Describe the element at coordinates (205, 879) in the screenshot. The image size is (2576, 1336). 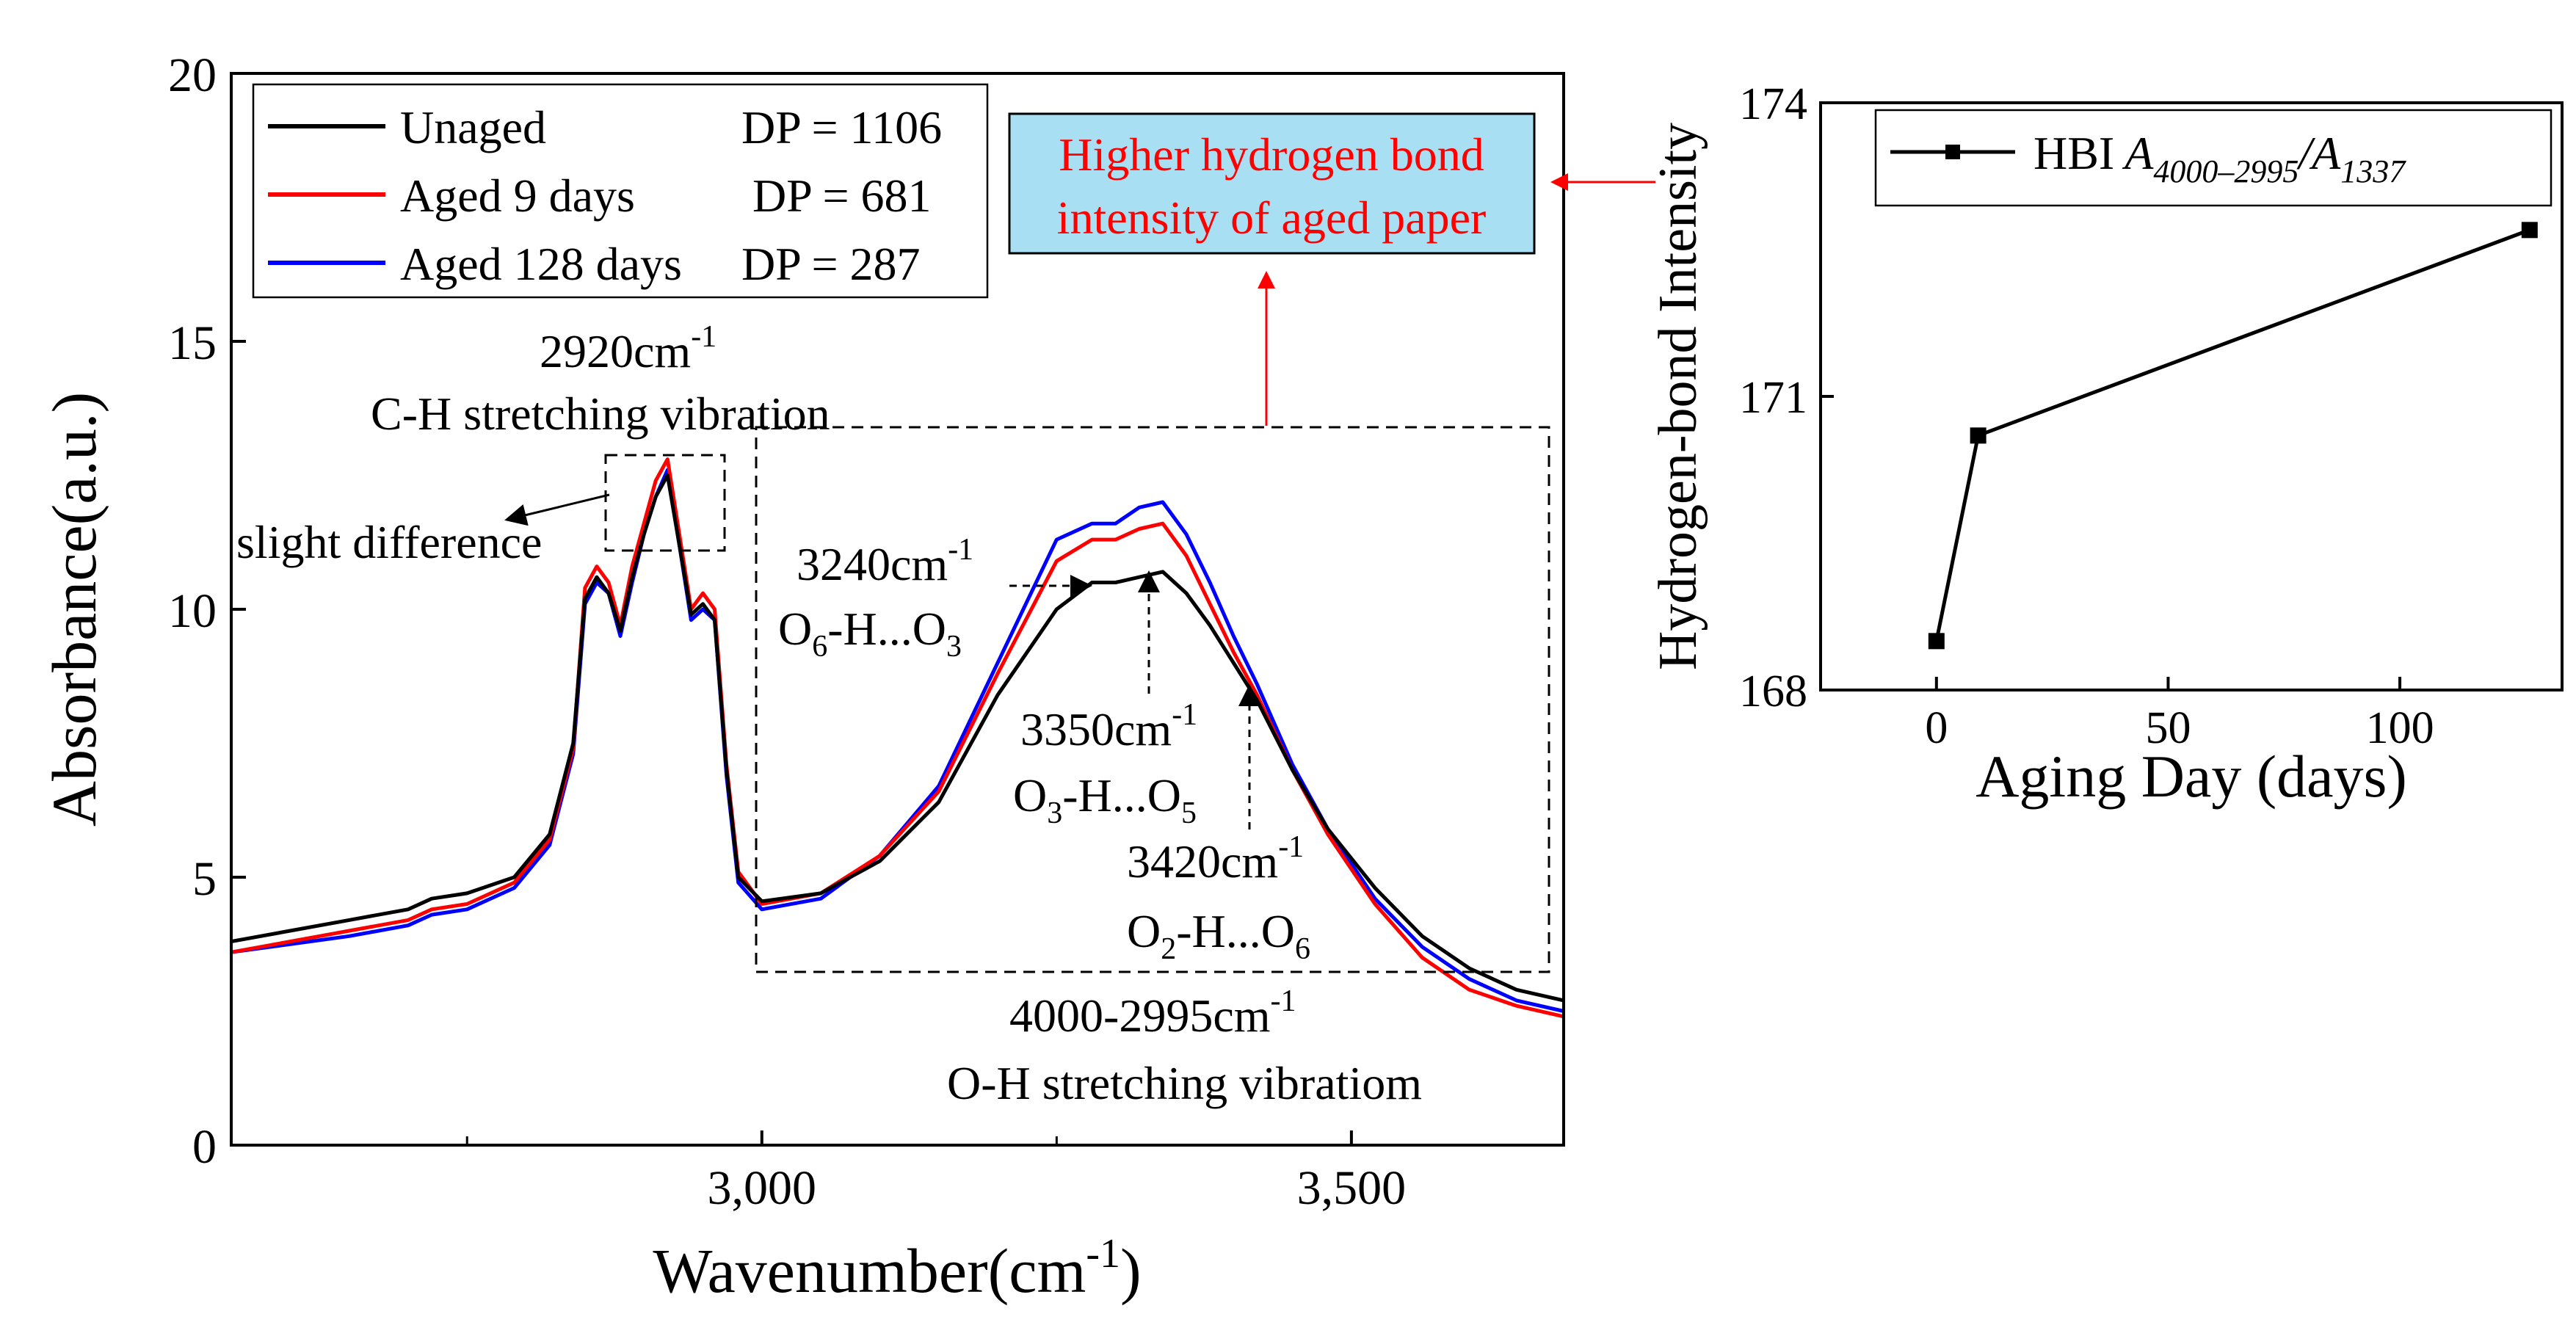
I see `absorbance-y-tick-label: 5` at that location.